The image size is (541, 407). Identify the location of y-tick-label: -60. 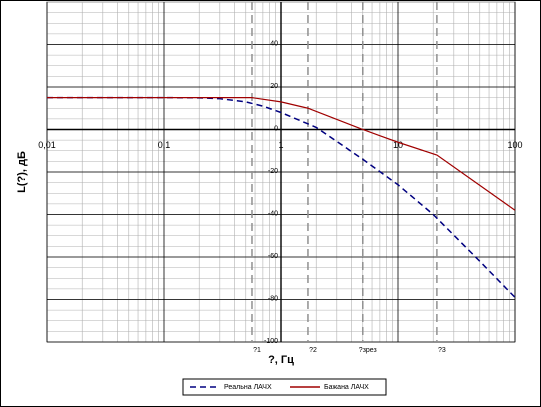
(273, 256).